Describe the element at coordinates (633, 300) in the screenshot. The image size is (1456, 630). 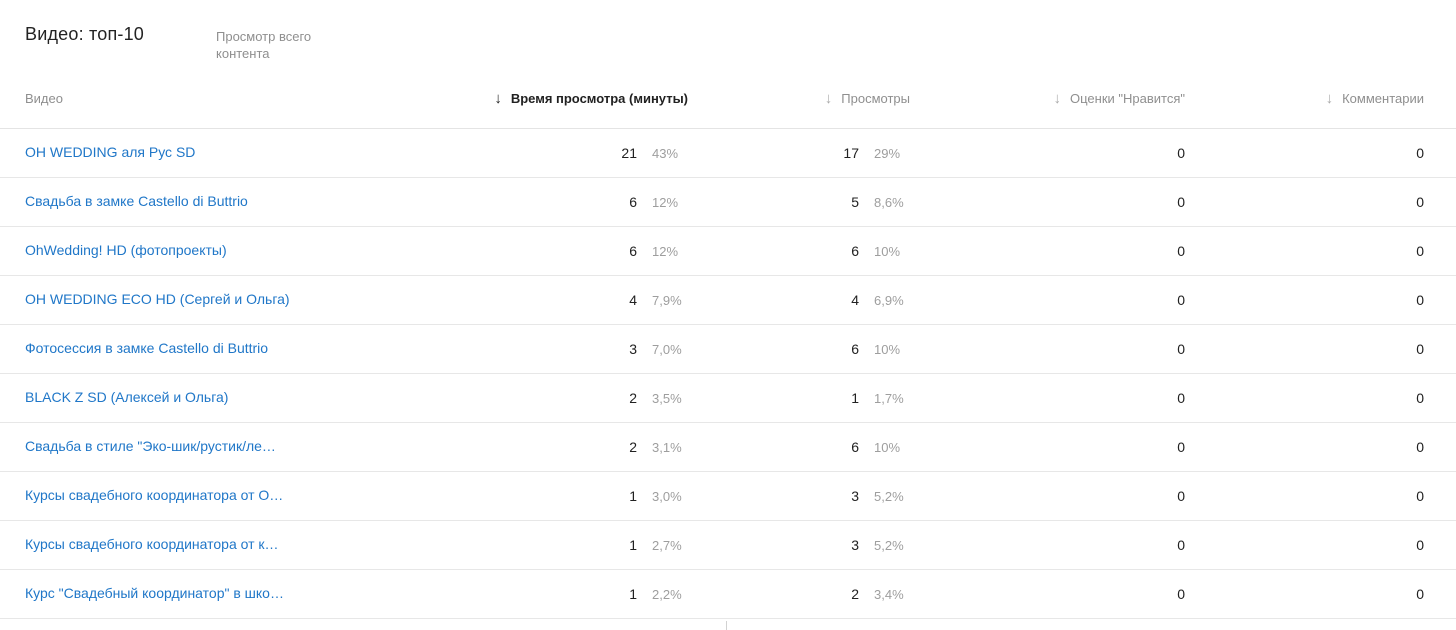
I see `watch-time-value: 4` at that location.